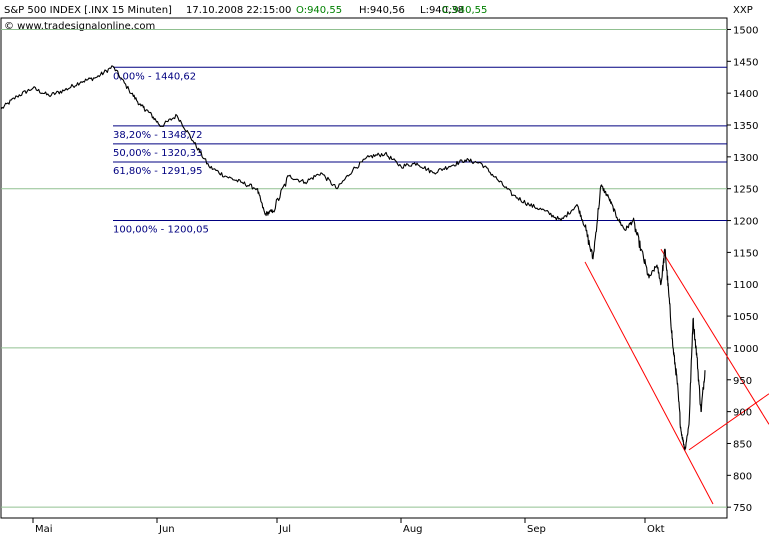 Image resolution: width=769 pixels, height=536 pixels. Describe the element at coordinates (745, 94) in the screenshot. I see `y-tick-label: 1400` at that location.